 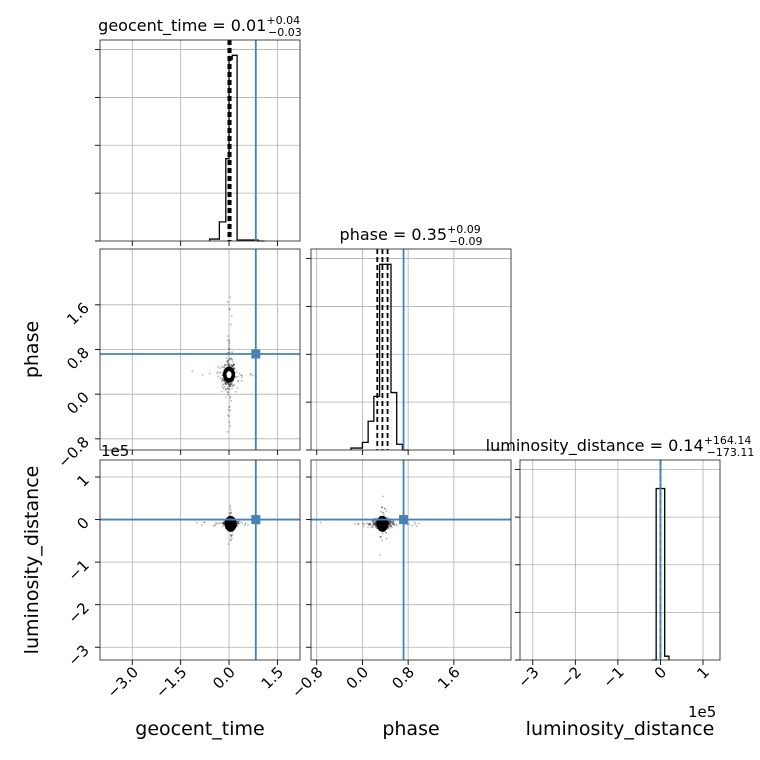 What do you see at coordinates (82, 480) in the screenshot?
I see `y-tick-label: 1` at bounding box center [82, 480].